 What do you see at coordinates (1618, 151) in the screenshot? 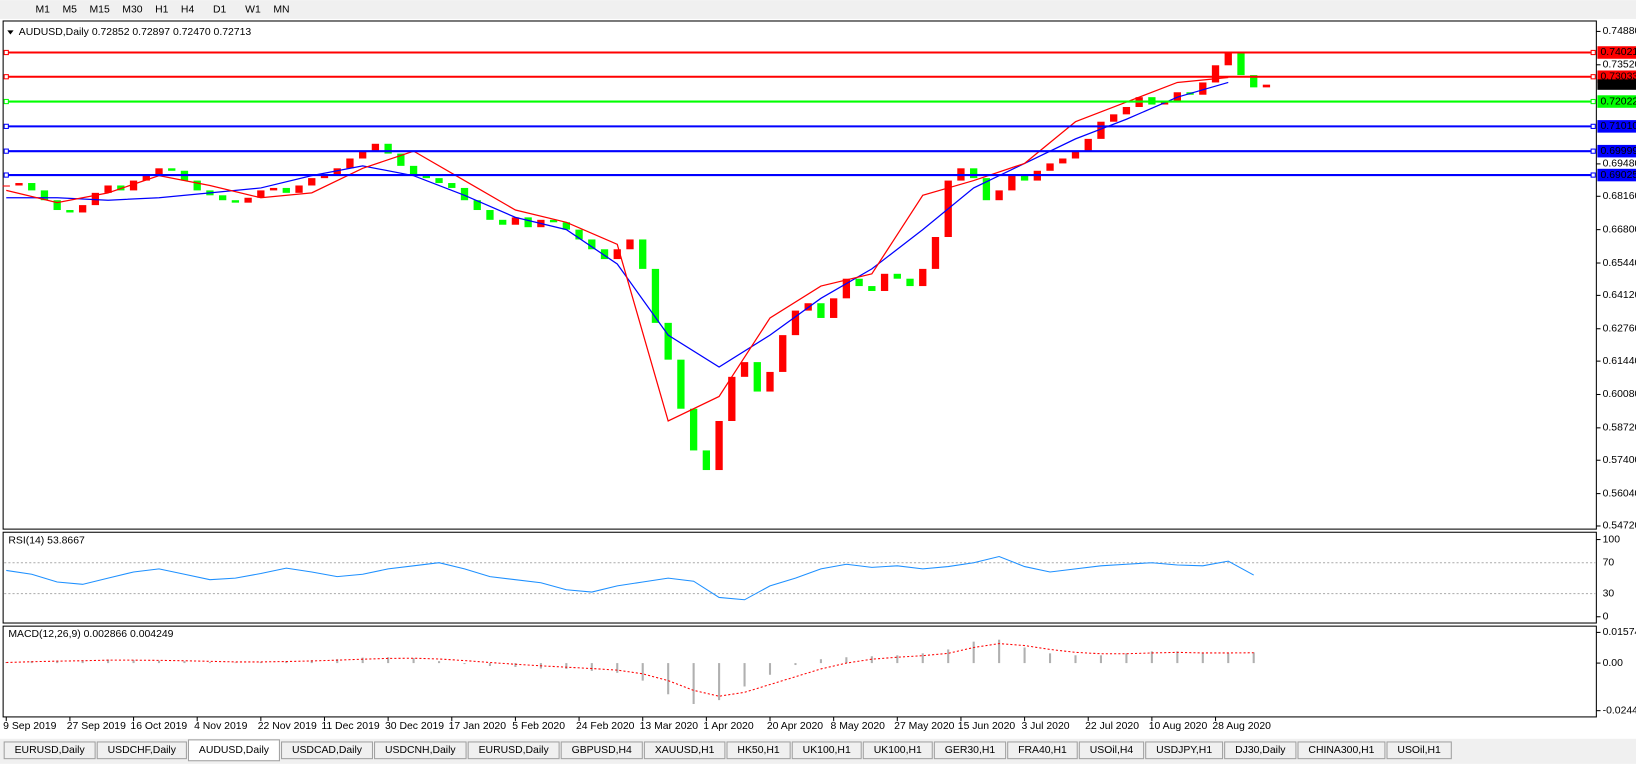
I see `level-price-label: 0.69999` at bounding box center [1618, 151].